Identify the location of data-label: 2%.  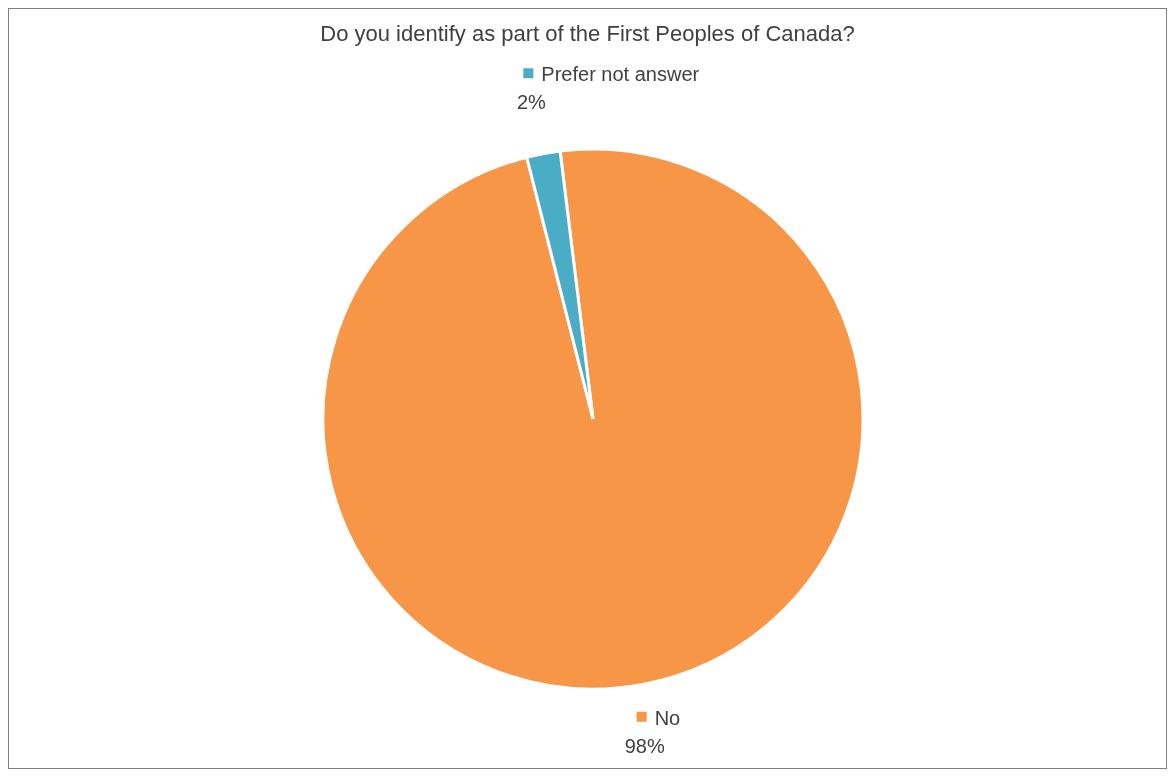
(531, 102).